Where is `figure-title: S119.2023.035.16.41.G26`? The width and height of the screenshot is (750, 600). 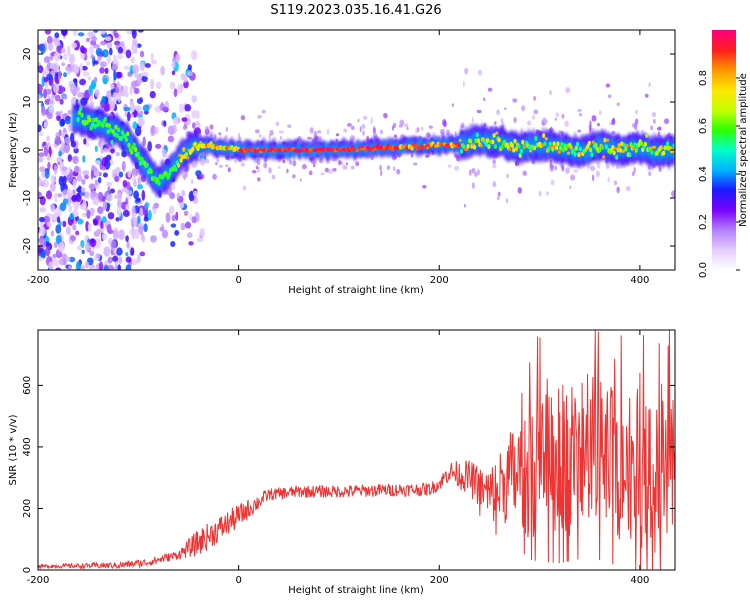 figure-title: S119.2023.035.16.41.G26 is located at coordinates (355, 10).